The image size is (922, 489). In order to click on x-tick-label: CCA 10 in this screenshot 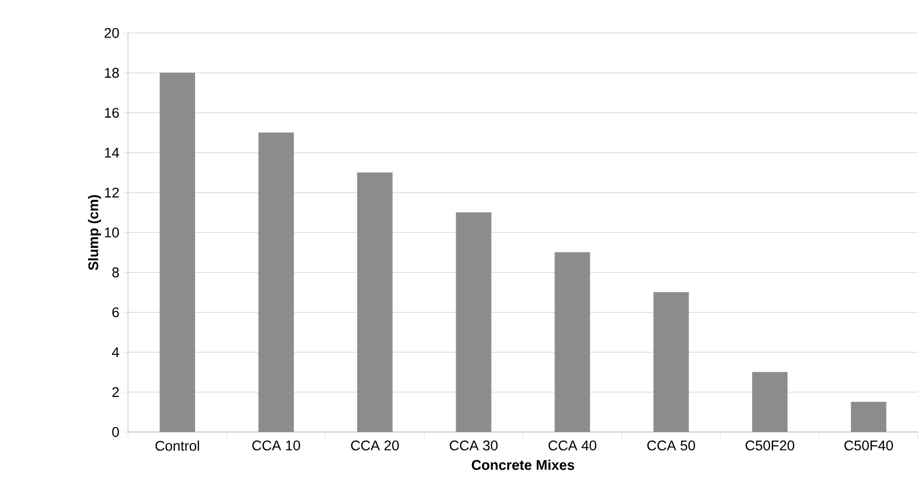, I will do `click(276, 445)`.